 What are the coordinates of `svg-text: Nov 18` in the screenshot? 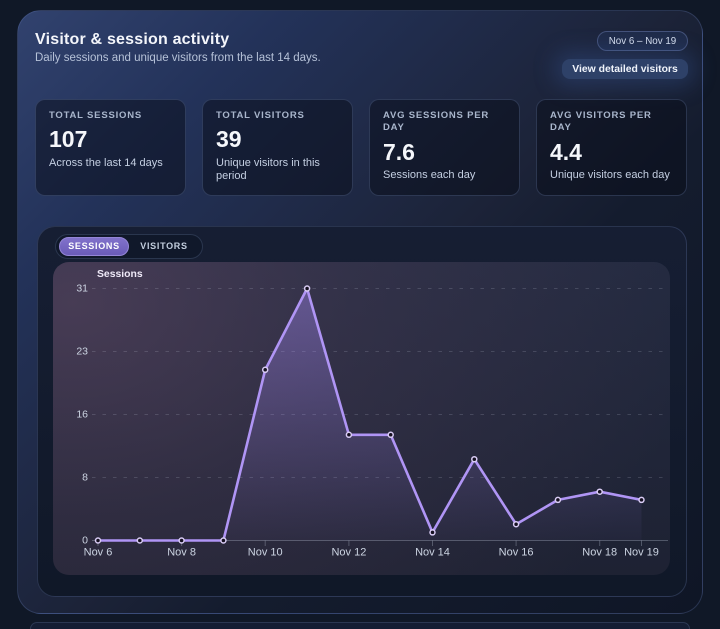 It's located at (599, 553).